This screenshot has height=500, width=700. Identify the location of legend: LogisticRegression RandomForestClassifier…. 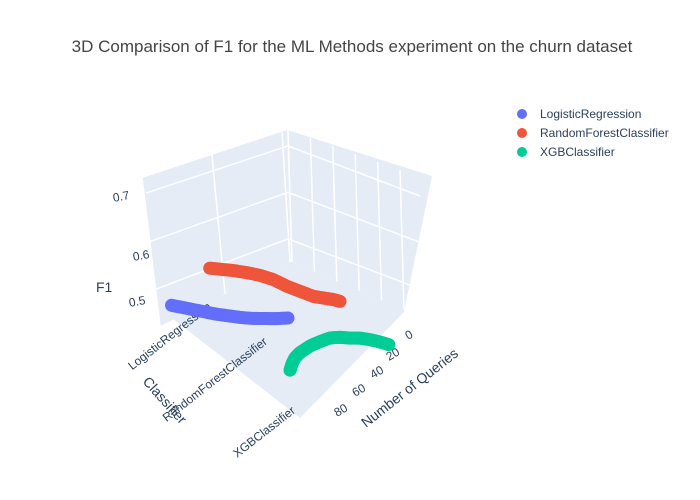
(593, 133).